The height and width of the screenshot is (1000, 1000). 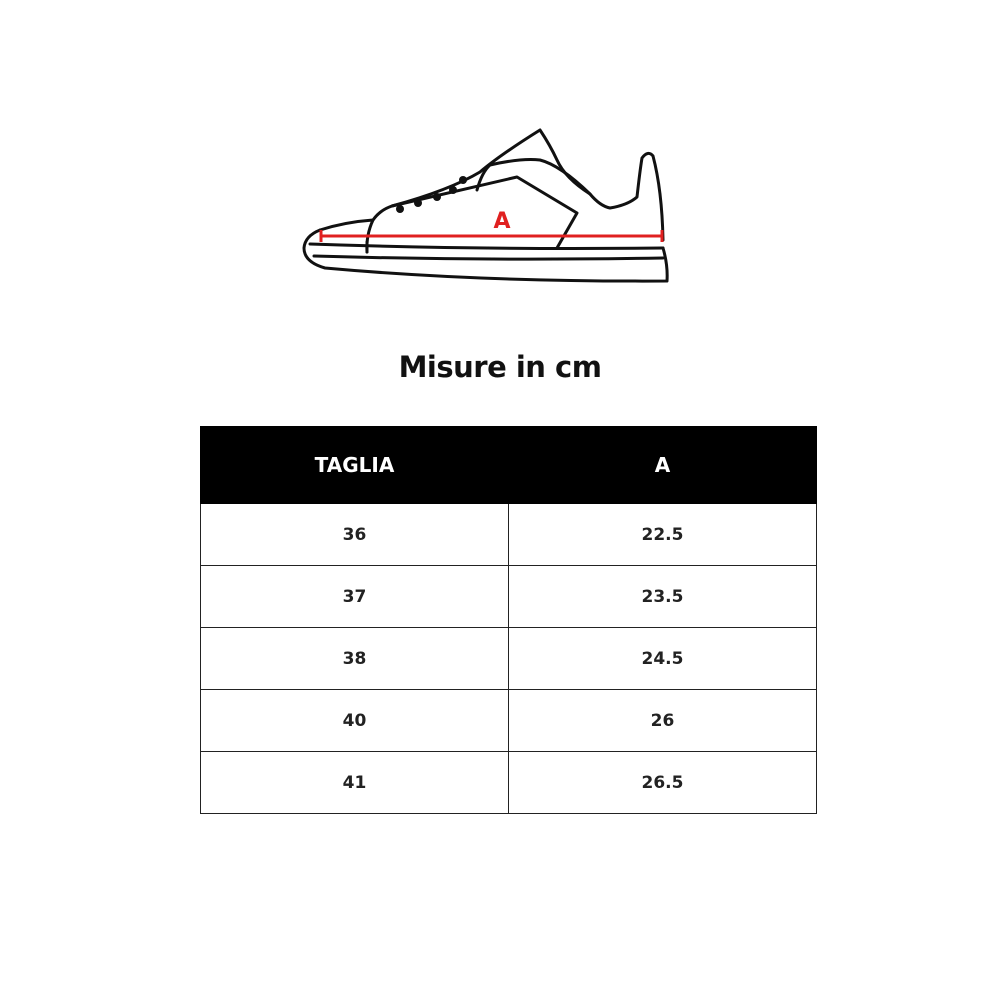 What do you see at coordinates (500, 367) in the screenshot?
I see `page-title: Misure in cm` at bounding box center [500, 367].